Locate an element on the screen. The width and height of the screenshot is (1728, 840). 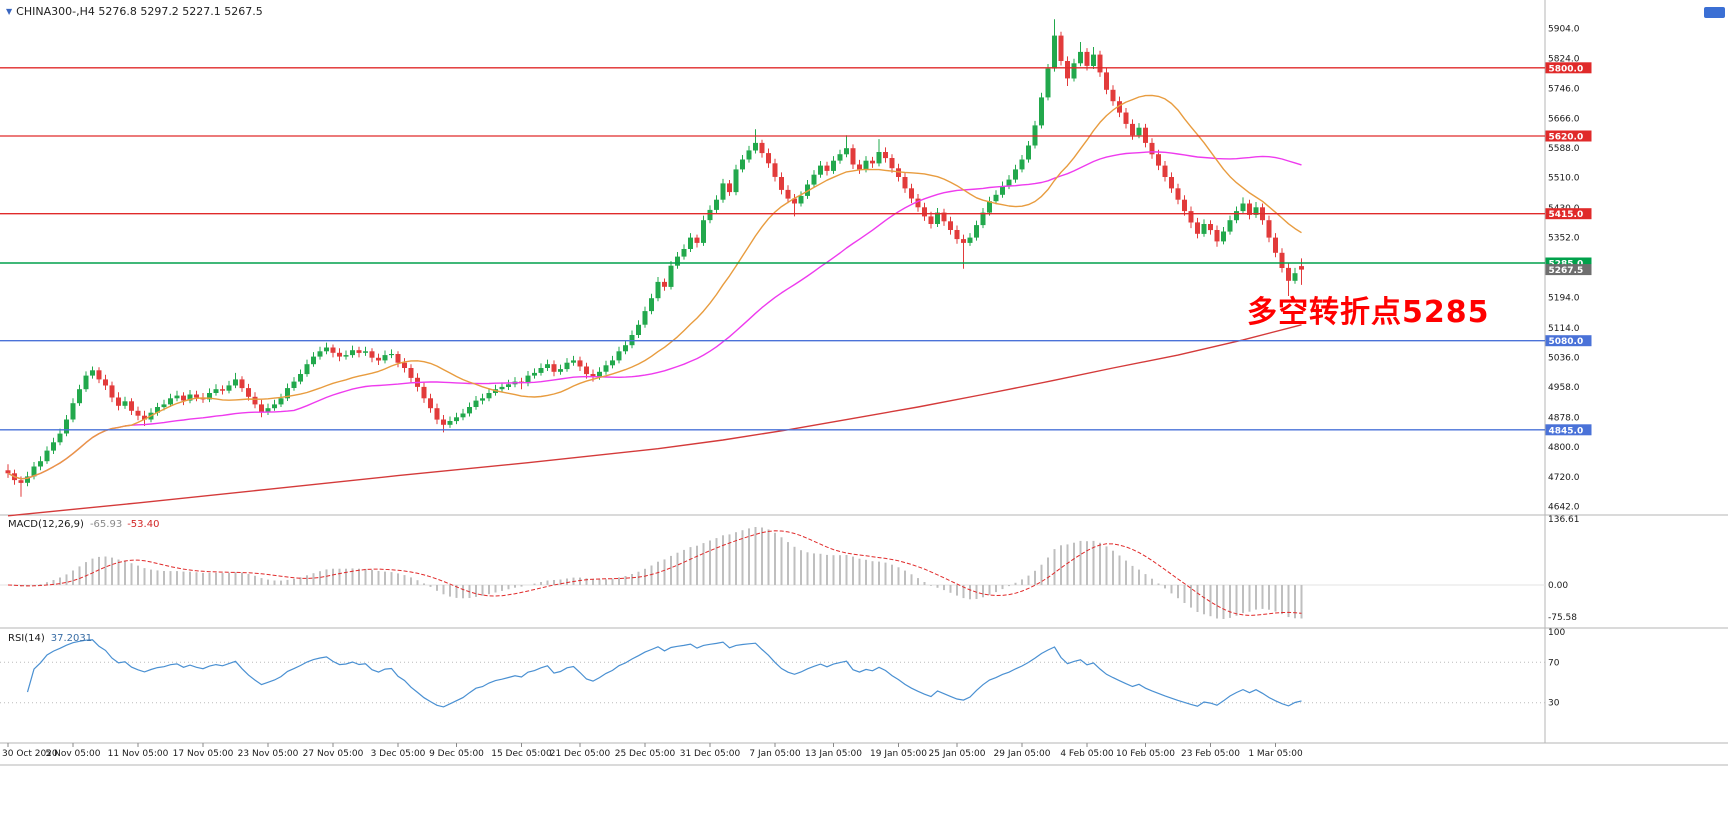
svg-text: 5746.0 is located at coordinates (1564, 89).